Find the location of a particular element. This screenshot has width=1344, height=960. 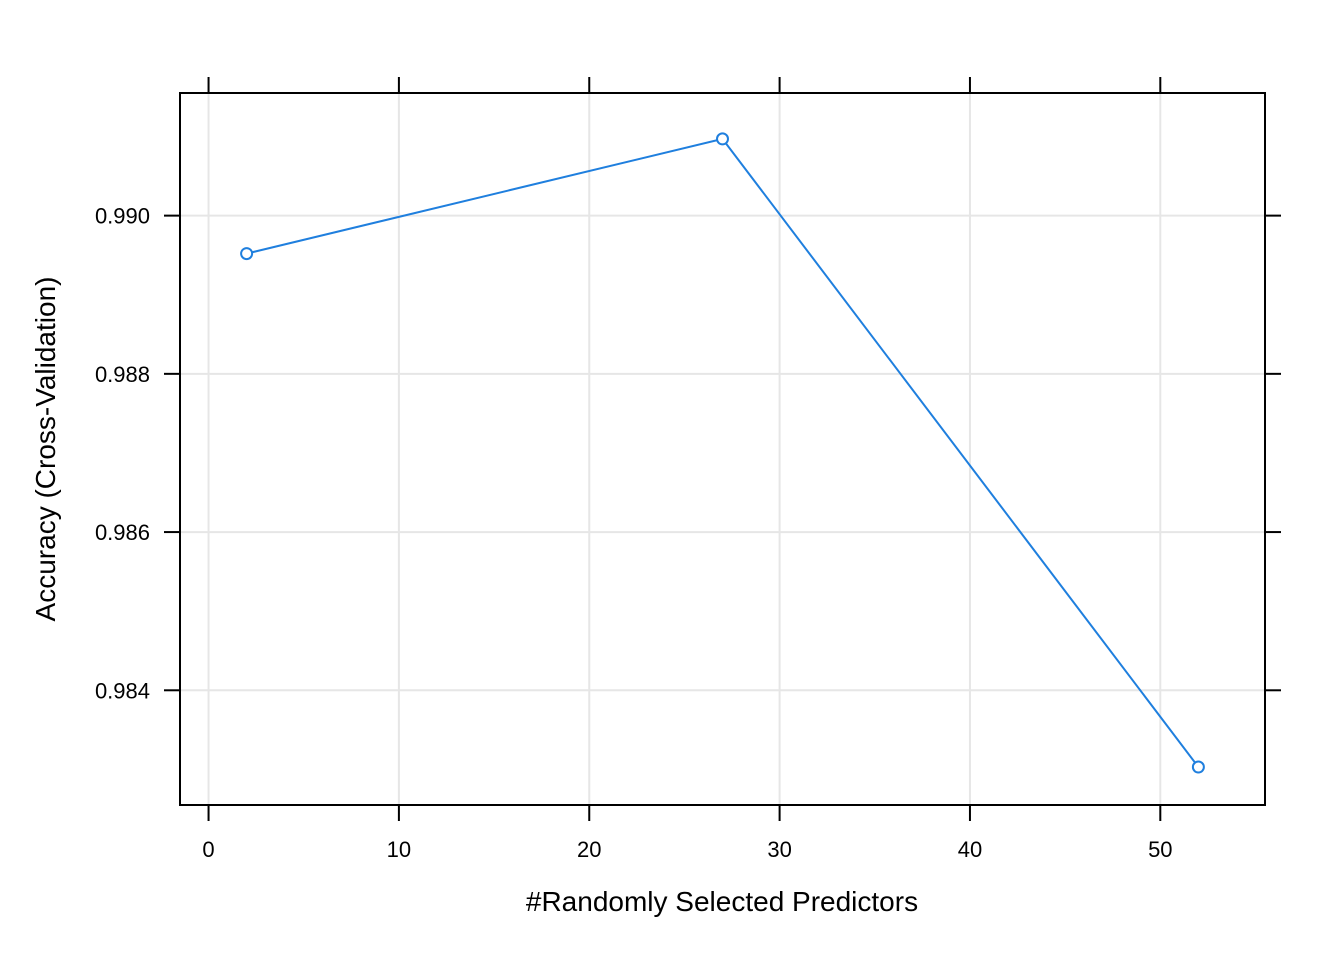

x-axis-label: #Randomly Selected Predictors is located at coordinates (722, 901).